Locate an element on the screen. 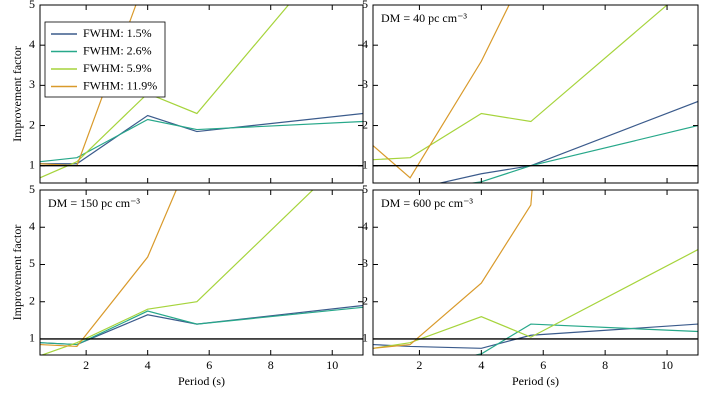 Image resolution: width=725 pixels, height=405 pixels. legend-label: FWHM: 1.5% is located at coordinates (117, 33).